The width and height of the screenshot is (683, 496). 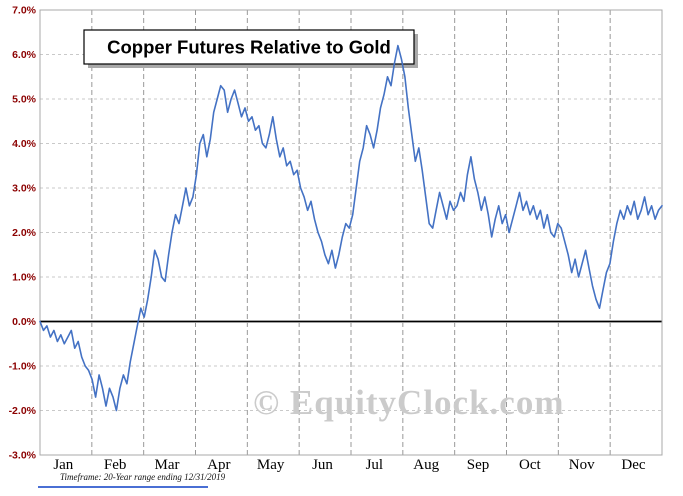 I want to click on x-axis-month-label: Jan, so click(x=63, y=465).